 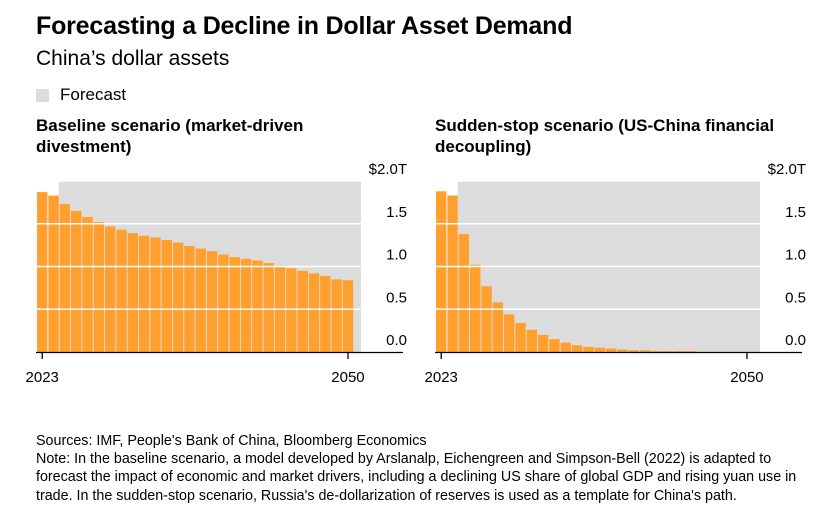 What do you see at coordinates (42, 95) in the screenshot?
I see `legend-forecast-swatch` at bounding box center [42, 95].